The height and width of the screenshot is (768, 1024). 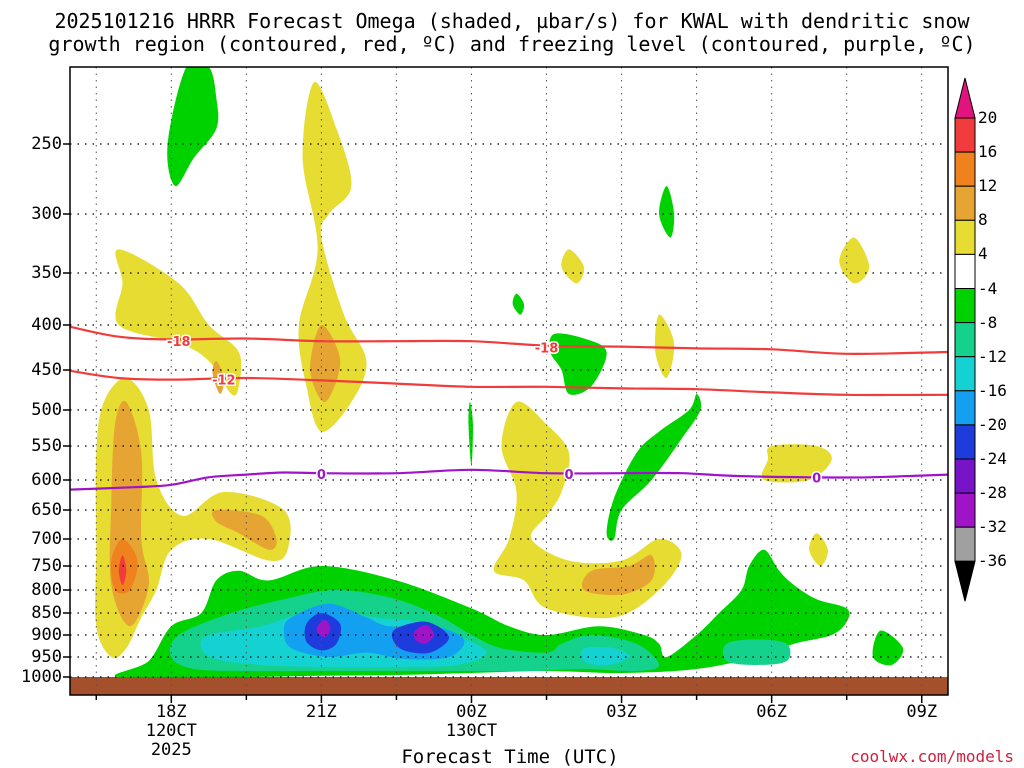 I want to click on y-tick-label: 750, so click(x=46, y=566).